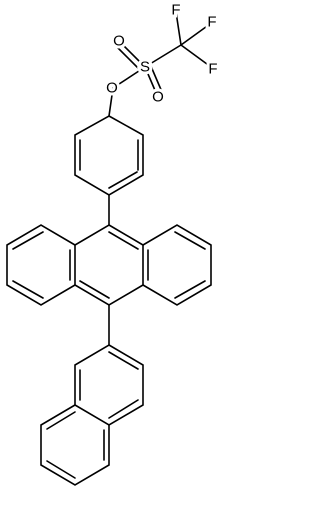 This screenshot has height=514, width=320. I want to click on atom-label: S, so click(145, 67).